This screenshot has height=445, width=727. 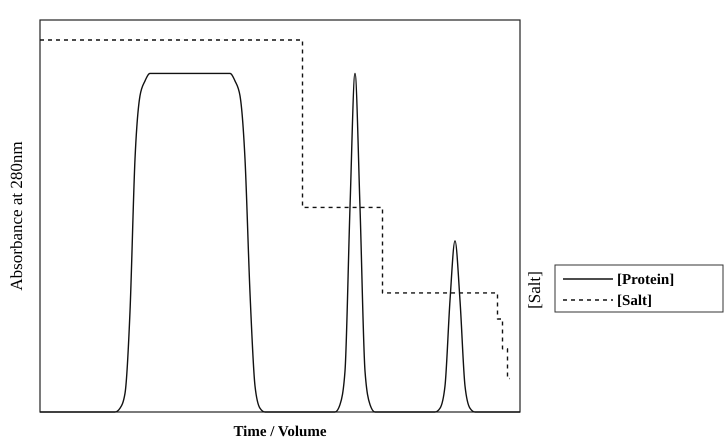 What do you see at coordinates (16, 216) in the screenshot?
I see `y-axis-title: Absorbance at 280nm` at bounding box center [16, 216].